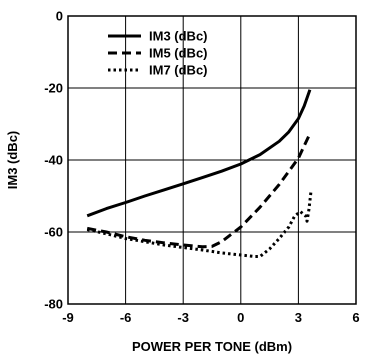 The image size is (367, 363). Describe the element at coordinates (298, 317) in the screenshot. I see `x-tick-label: 3` at that location.